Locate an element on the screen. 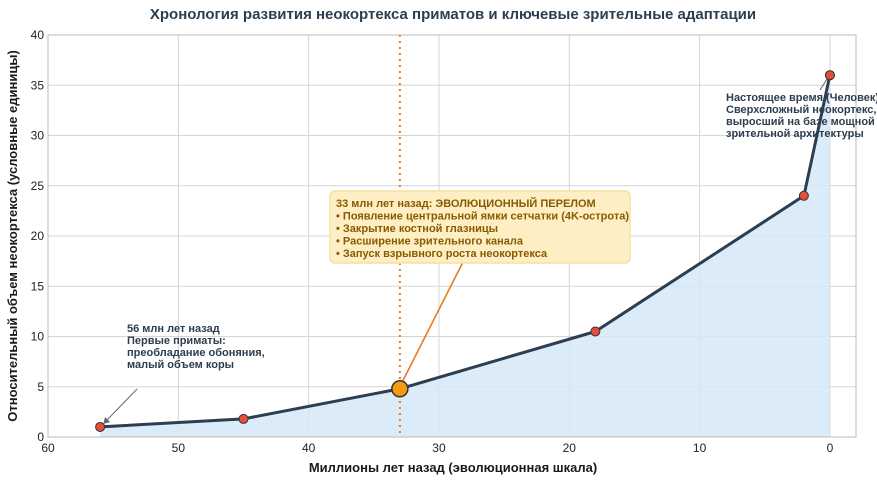  x-tick-label: 10 is located at coordinates (700, 448).